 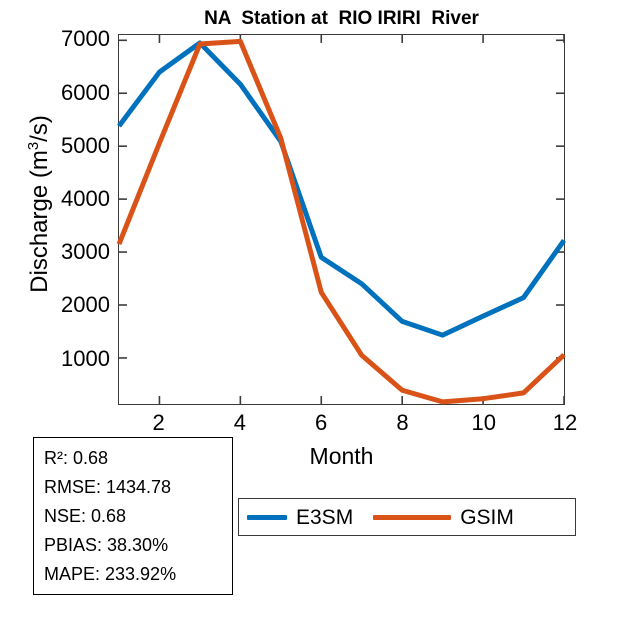 I want to click on chart-legend: E3SM GSIM, so click(x=407, y=517).